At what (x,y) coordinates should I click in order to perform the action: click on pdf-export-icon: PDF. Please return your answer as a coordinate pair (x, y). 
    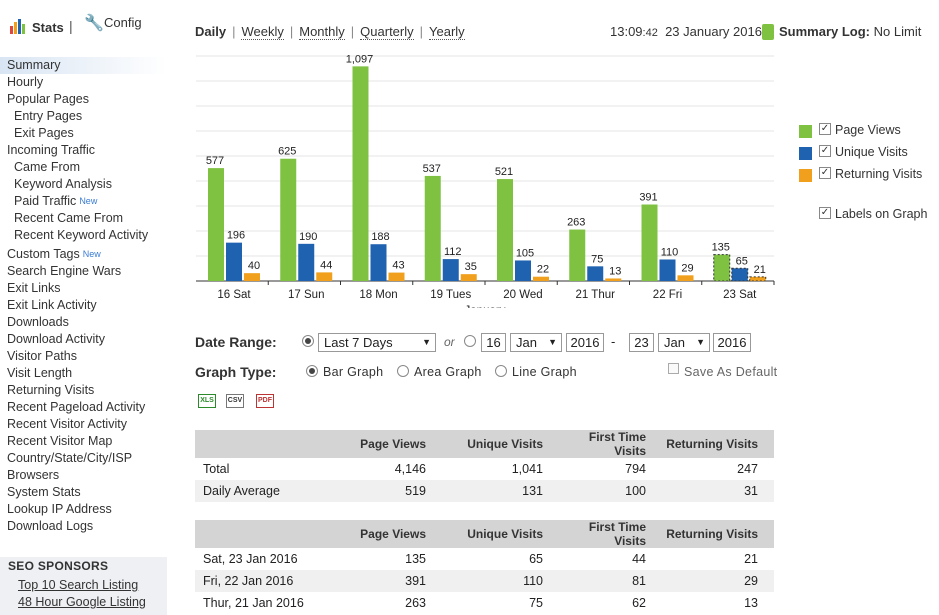
    Looking at the image, I should click on (265, 401).